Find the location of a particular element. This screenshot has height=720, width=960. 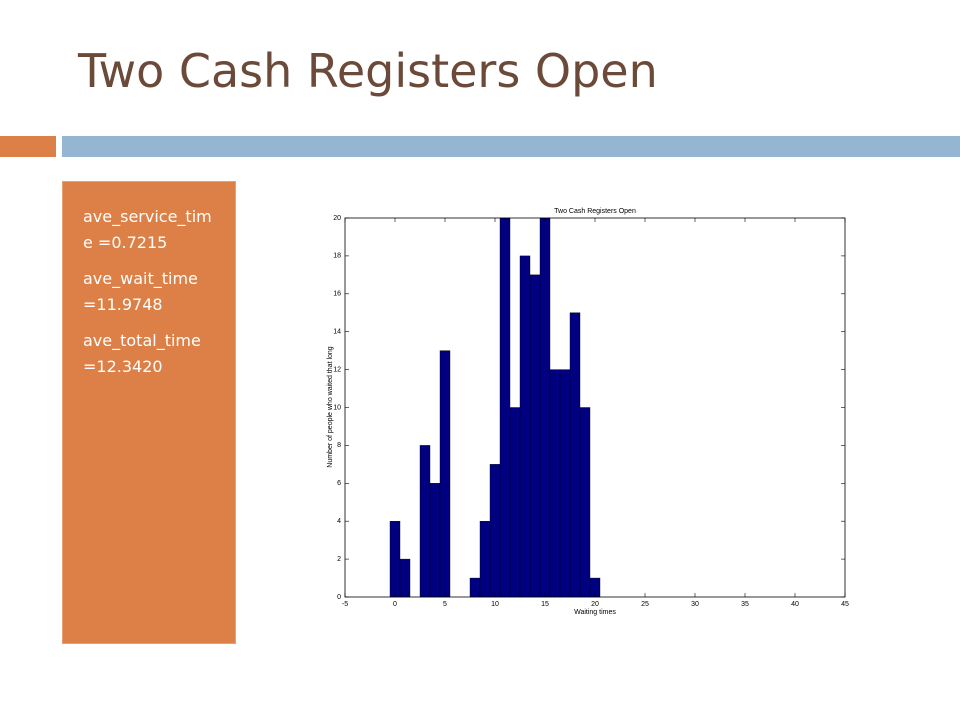

y-tick-label: 0 is located at coordinates (339, 597).